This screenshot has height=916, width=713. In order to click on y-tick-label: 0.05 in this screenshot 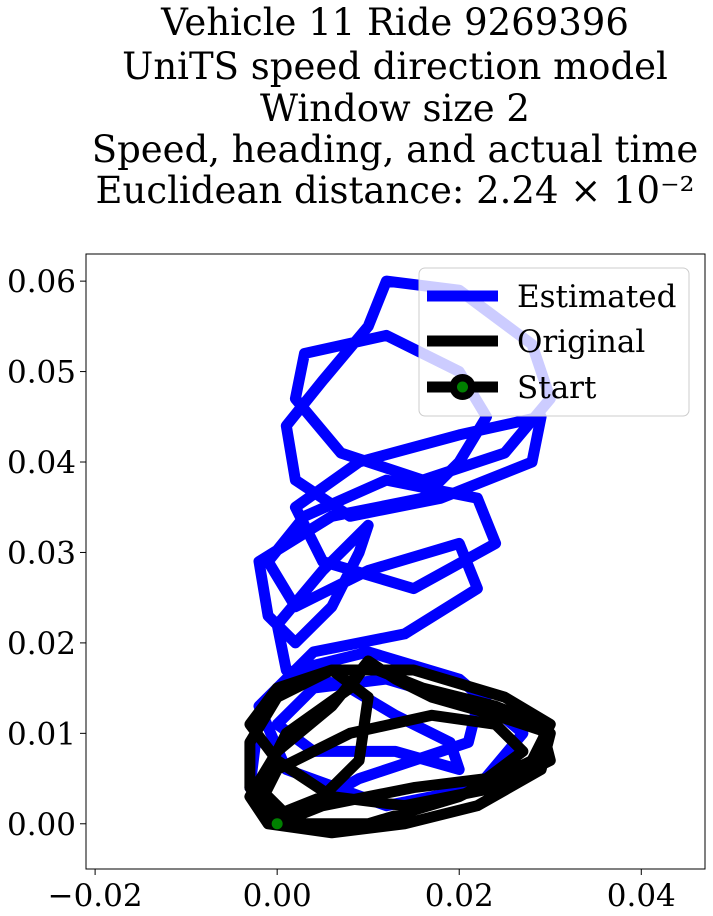, I will do `click(41, 373)`.